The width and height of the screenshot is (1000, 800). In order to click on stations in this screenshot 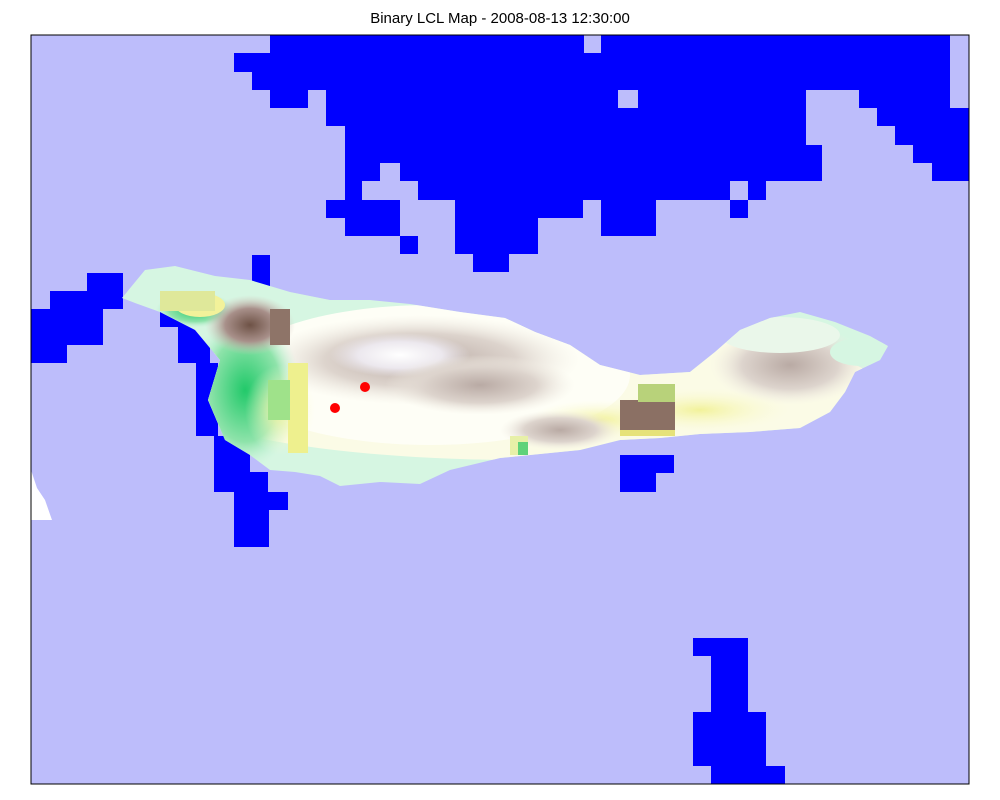, I will do `click(350, 397)`.